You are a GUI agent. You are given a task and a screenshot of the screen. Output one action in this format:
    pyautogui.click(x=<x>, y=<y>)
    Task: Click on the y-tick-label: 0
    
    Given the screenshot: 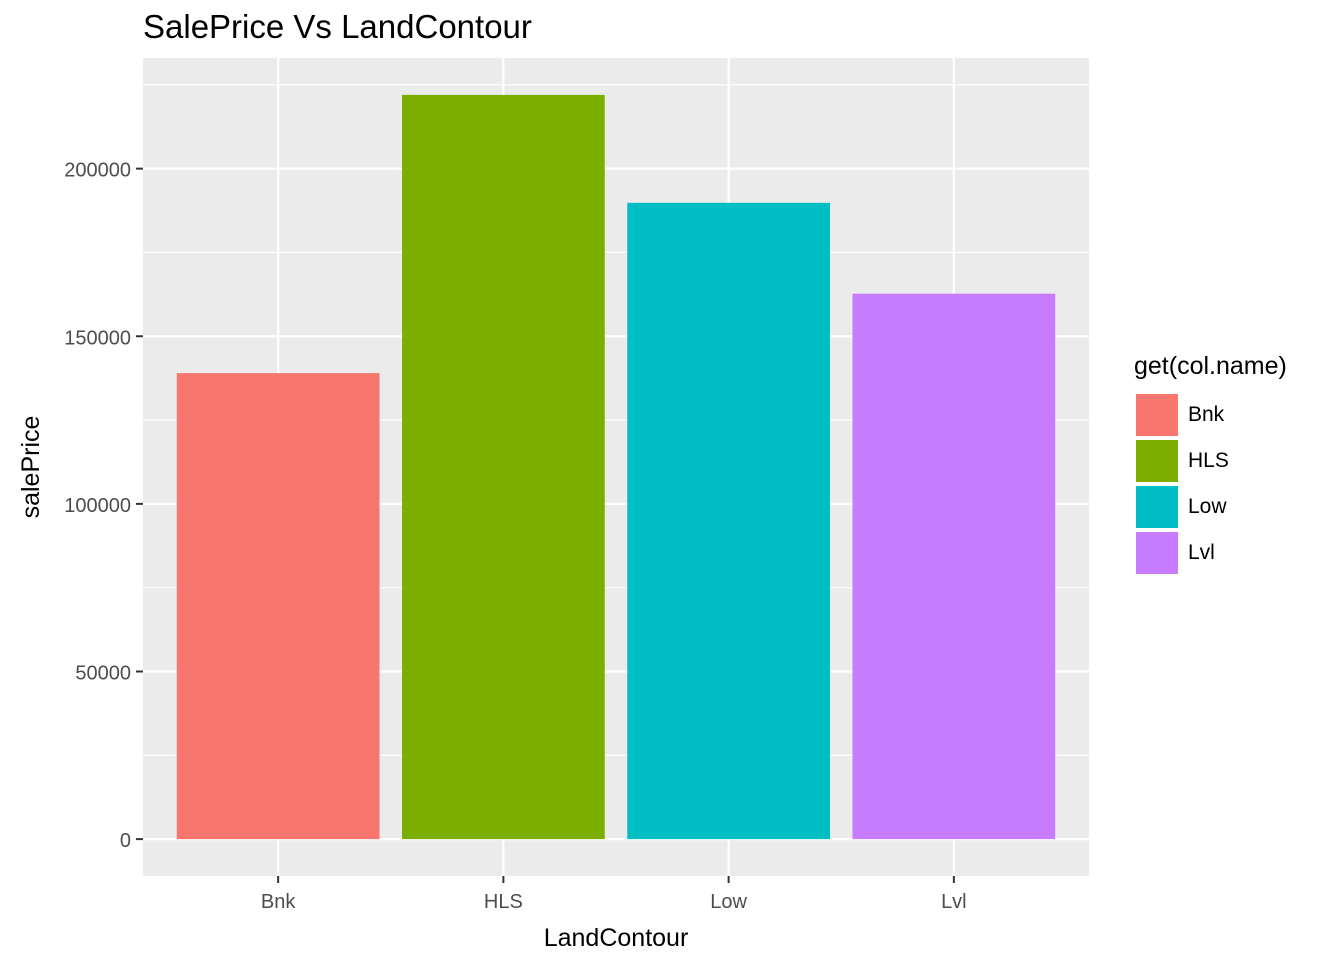 What is the action you would take?
    pyautogui.click(x=125, y=841)
    